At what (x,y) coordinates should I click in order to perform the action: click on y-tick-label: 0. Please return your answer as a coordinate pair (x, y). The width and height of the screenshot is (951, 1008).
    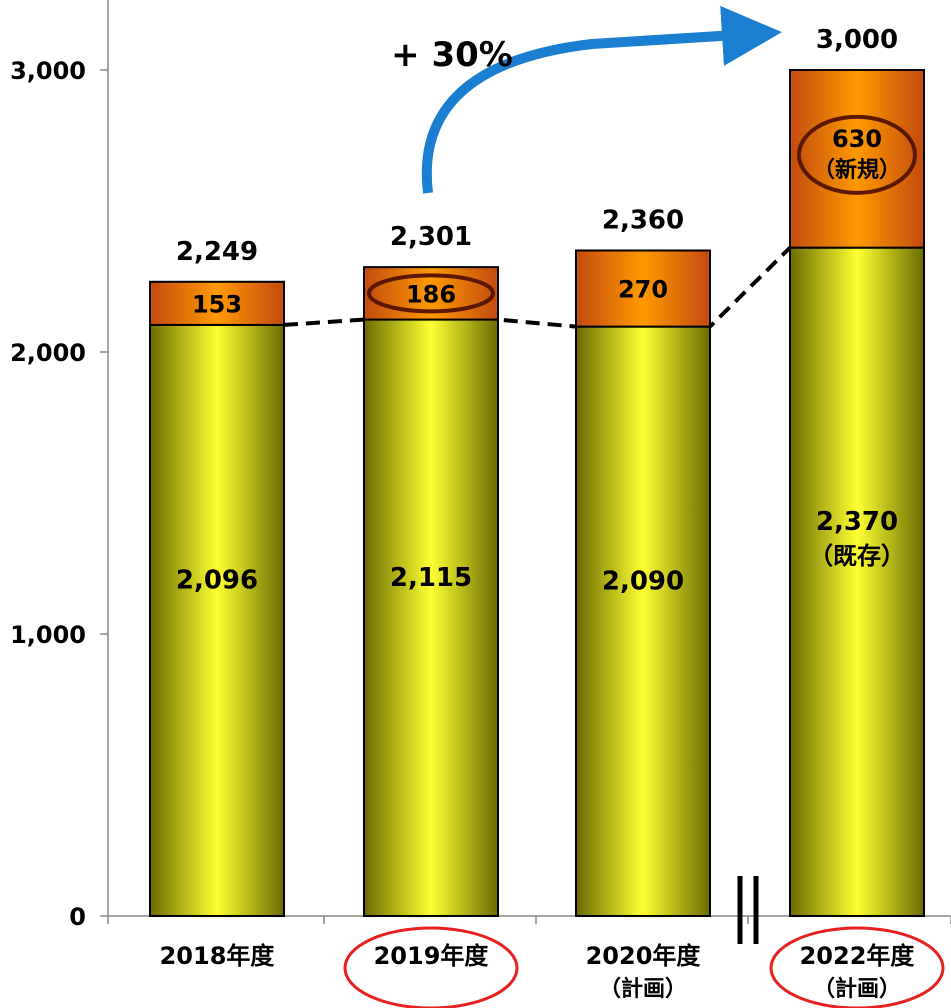
    Looking at the image, I should click on (77, 917).